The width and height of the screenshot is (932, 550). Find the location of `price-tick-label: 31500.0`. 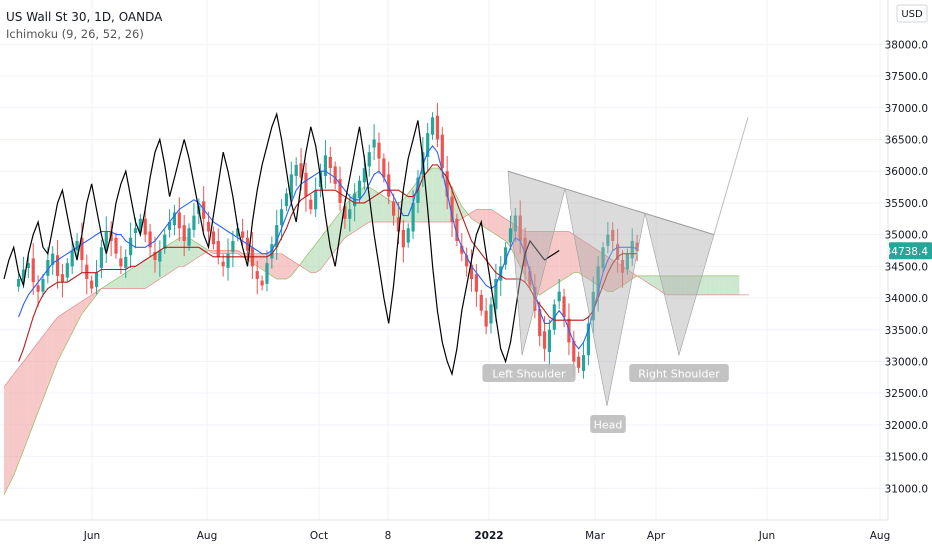

price-tick-label: 31500.0 is located at coordinates (906, 458).